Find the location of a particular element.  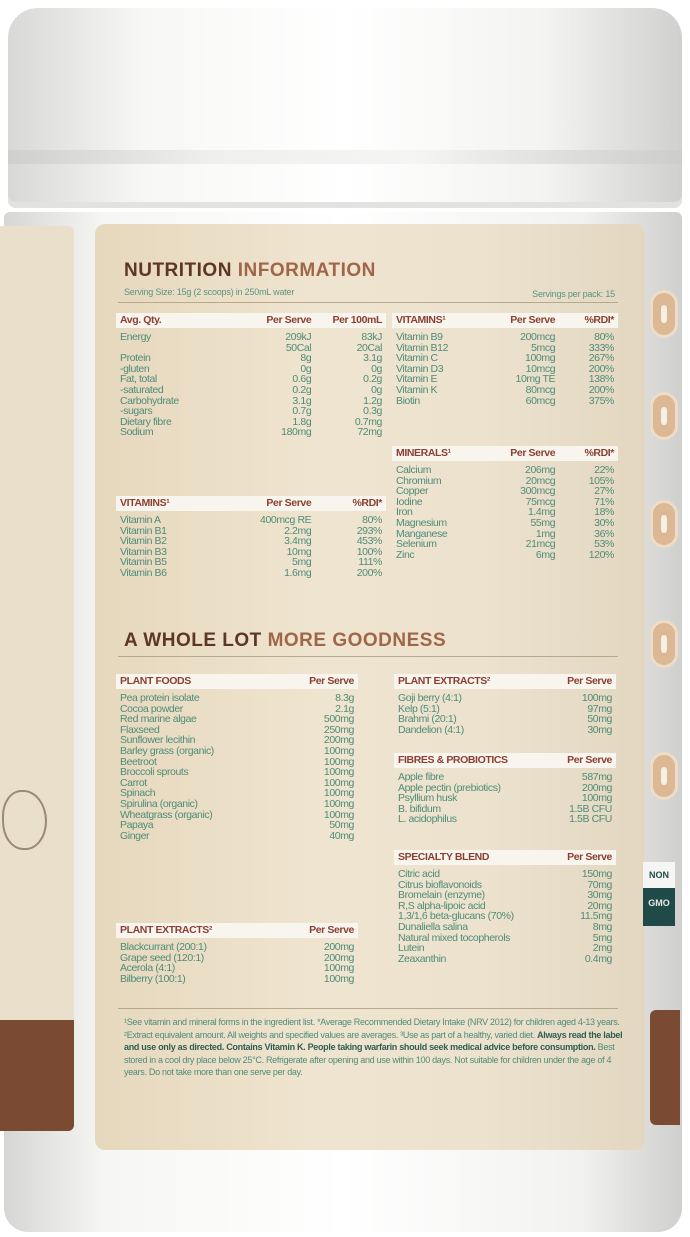

table-header: PLANT EXTRACTS² Per Serve is located at coordinates (505, 681).